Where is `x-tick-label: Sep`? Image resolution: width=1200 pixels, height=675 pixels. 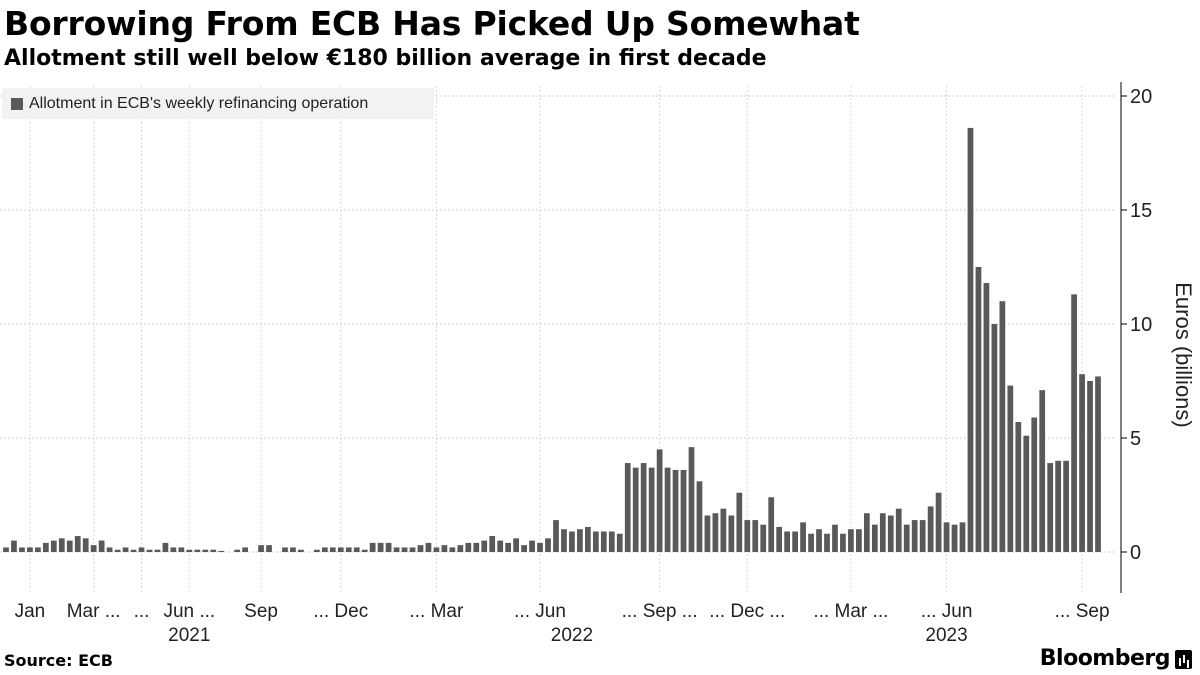 x-tick-label: Sep is located at coordinates (261, 611).